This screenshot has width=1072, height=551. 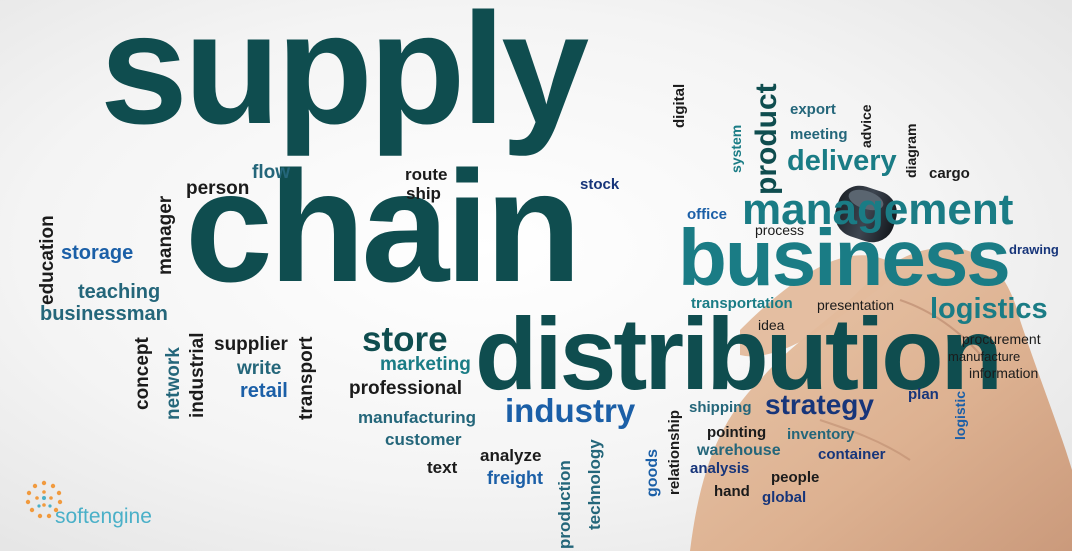 What do you see at coordinates (173, 383) in the screenshot?
I see `word-network: network` at bounding box center [173, 383].